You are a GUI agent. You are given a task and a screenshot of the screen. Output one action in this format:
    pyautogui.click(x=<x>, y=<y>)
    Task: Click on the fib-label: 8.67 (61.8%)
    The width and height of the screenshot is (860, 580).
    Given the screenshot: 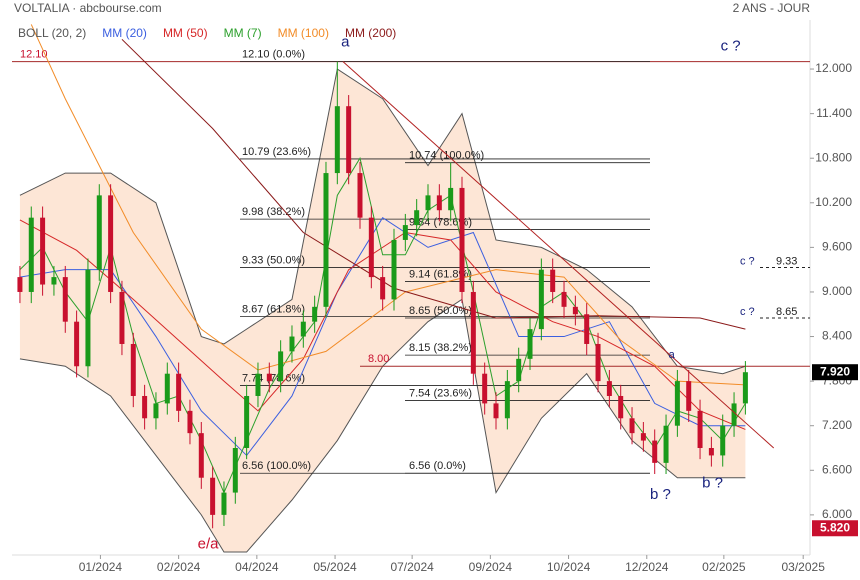 What is the action you would take?
    pyautogui.click(x=273, y=309)
    